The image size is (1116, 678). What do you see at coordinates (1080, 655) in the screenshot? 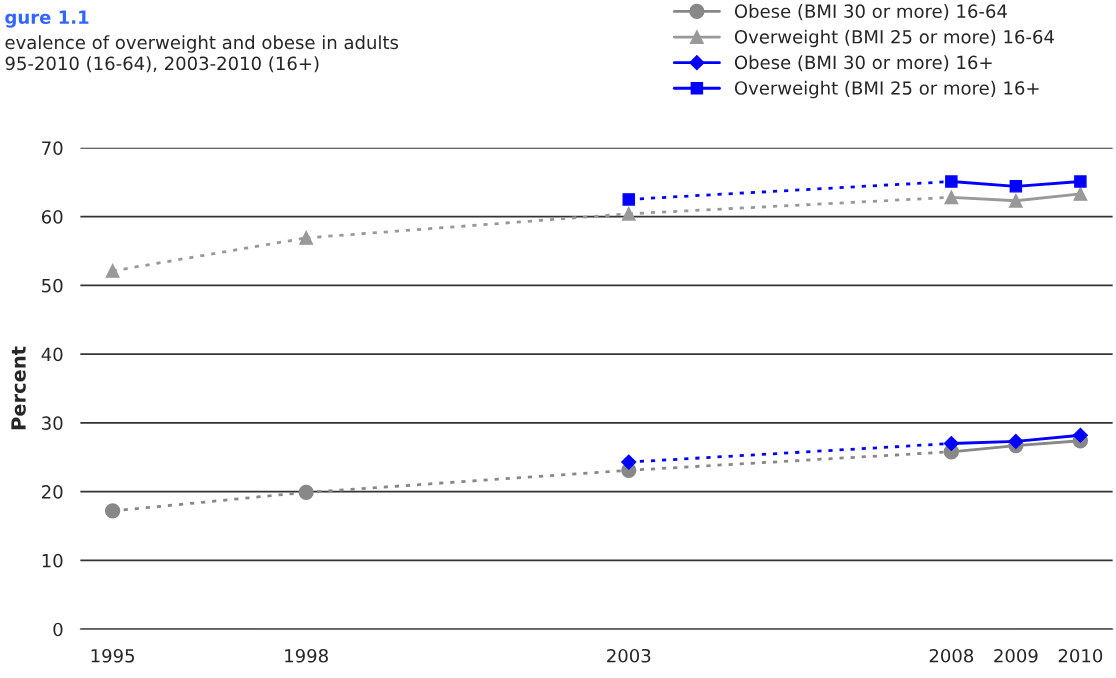
I see `x-tick-label: 2010` at bounding box center [1080, 655].